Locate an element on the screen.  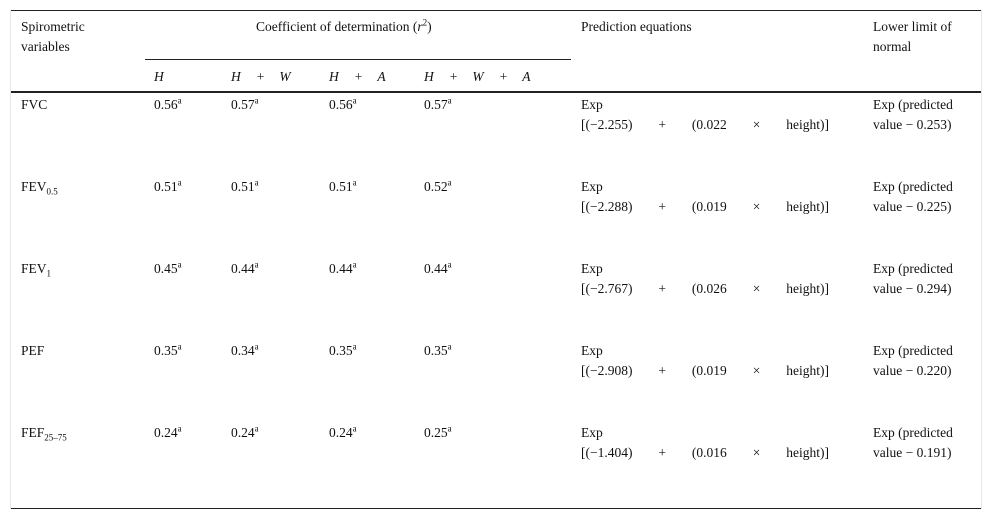
prediction-equation: Exp [(−2.255) + (0.022 × height)] is located at coordinates (705, 114).